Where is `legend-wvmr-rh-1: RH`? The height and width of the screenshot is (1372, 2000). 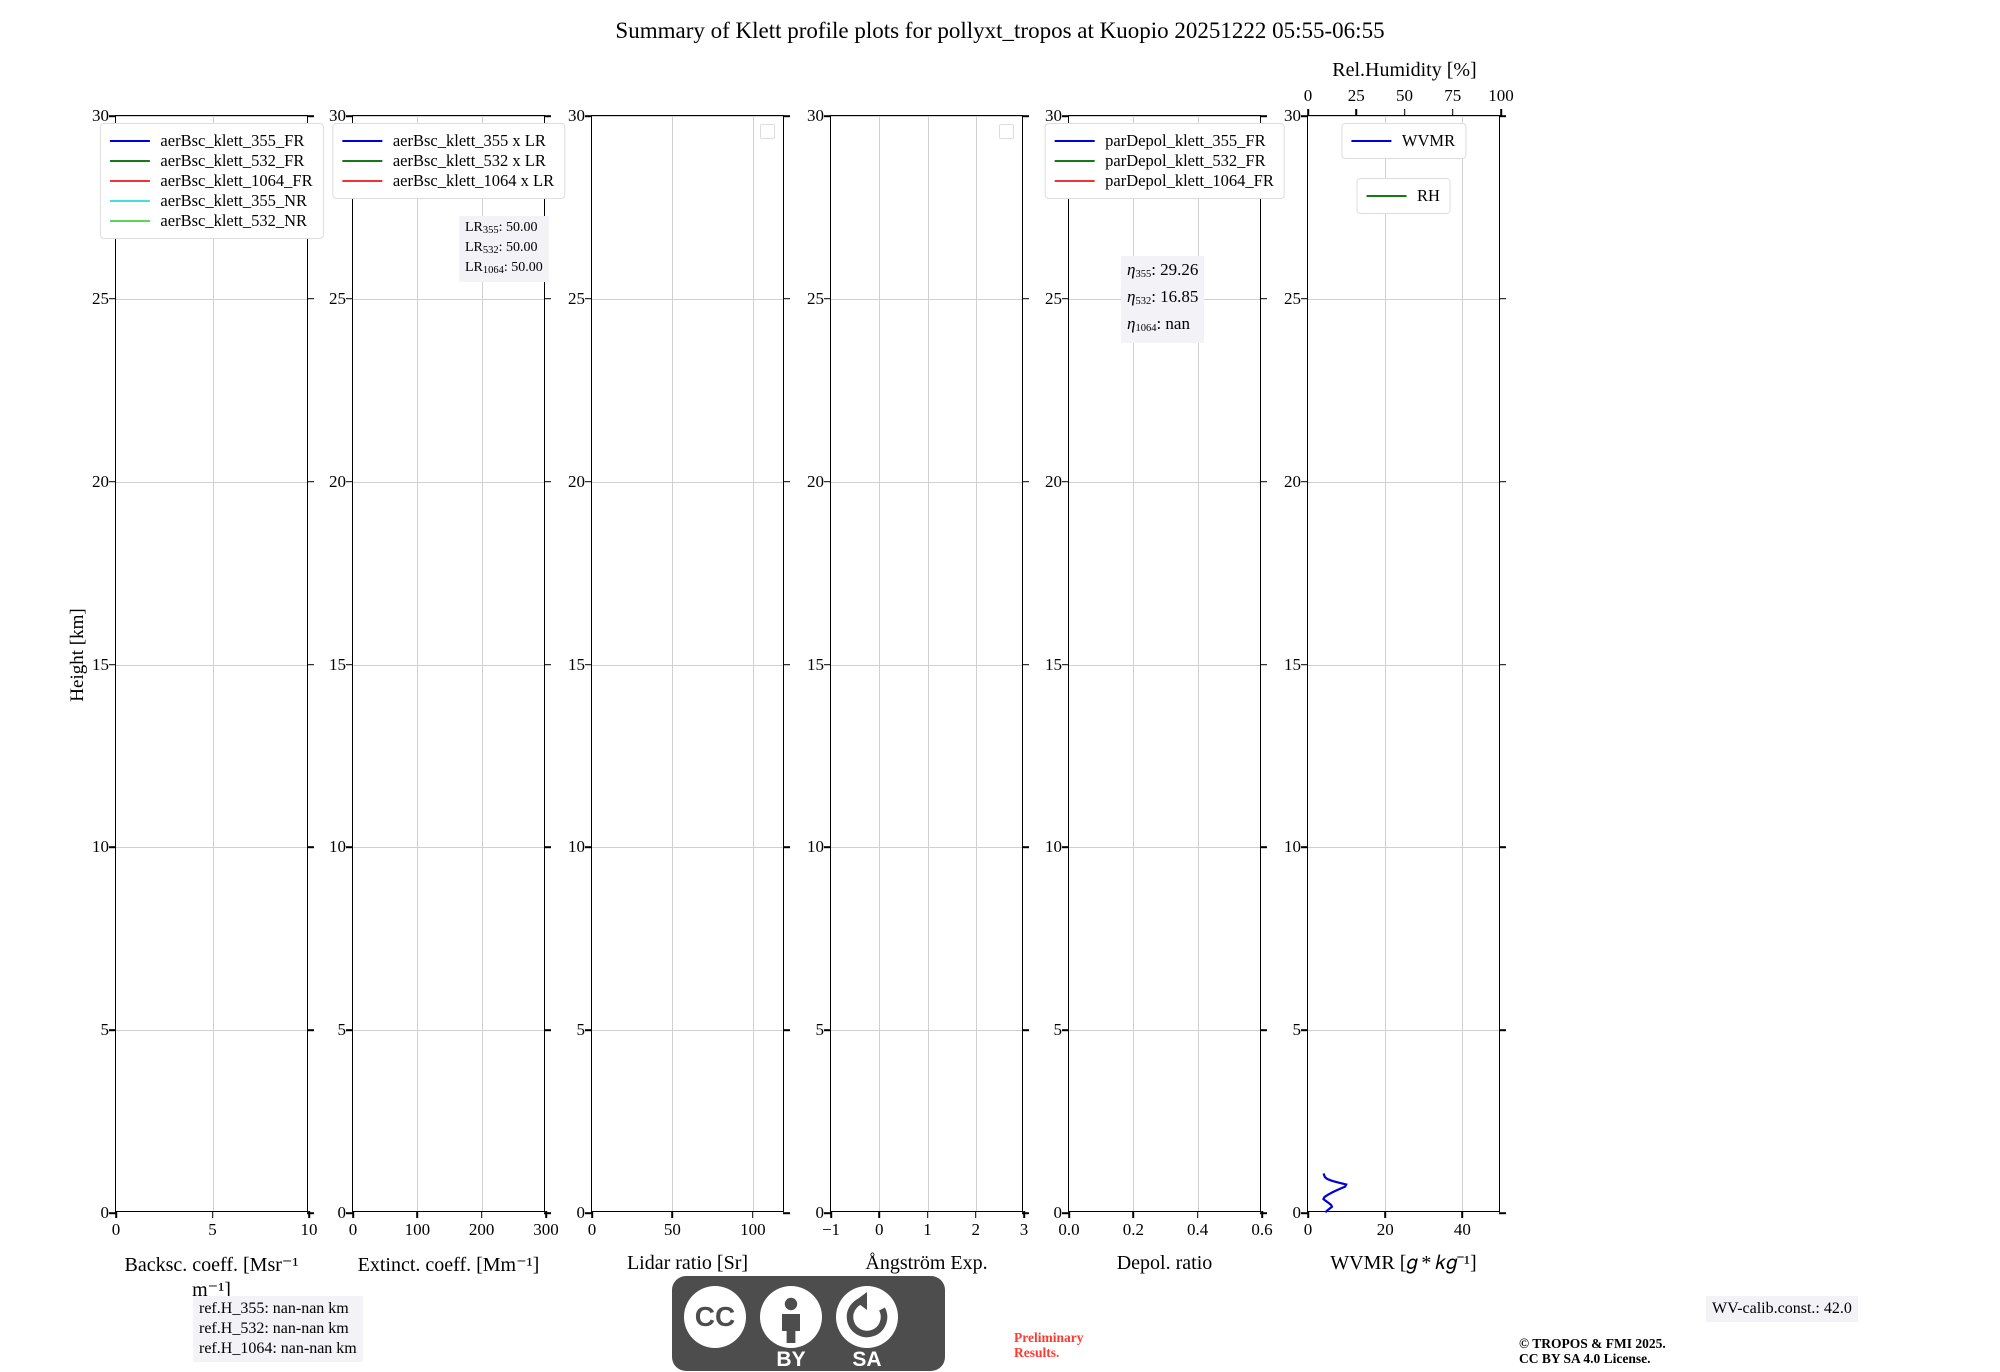 legend-wvmr-rh-1: RH is located at coordinates (1403, 196).